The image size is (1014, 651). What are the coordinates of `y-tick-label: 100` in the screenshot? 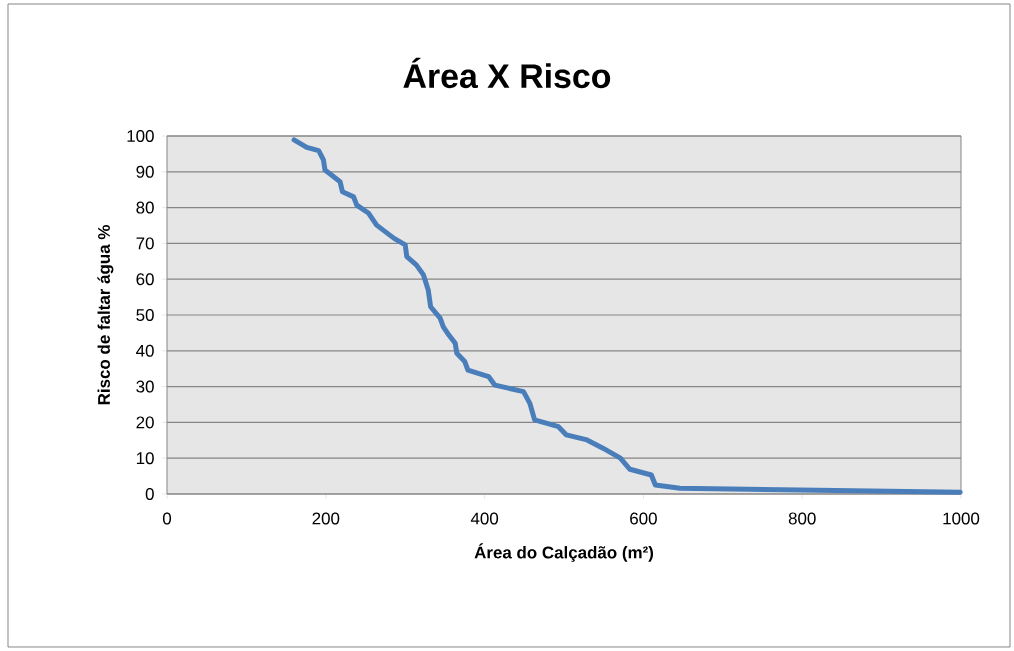 It's located at (140, 135).